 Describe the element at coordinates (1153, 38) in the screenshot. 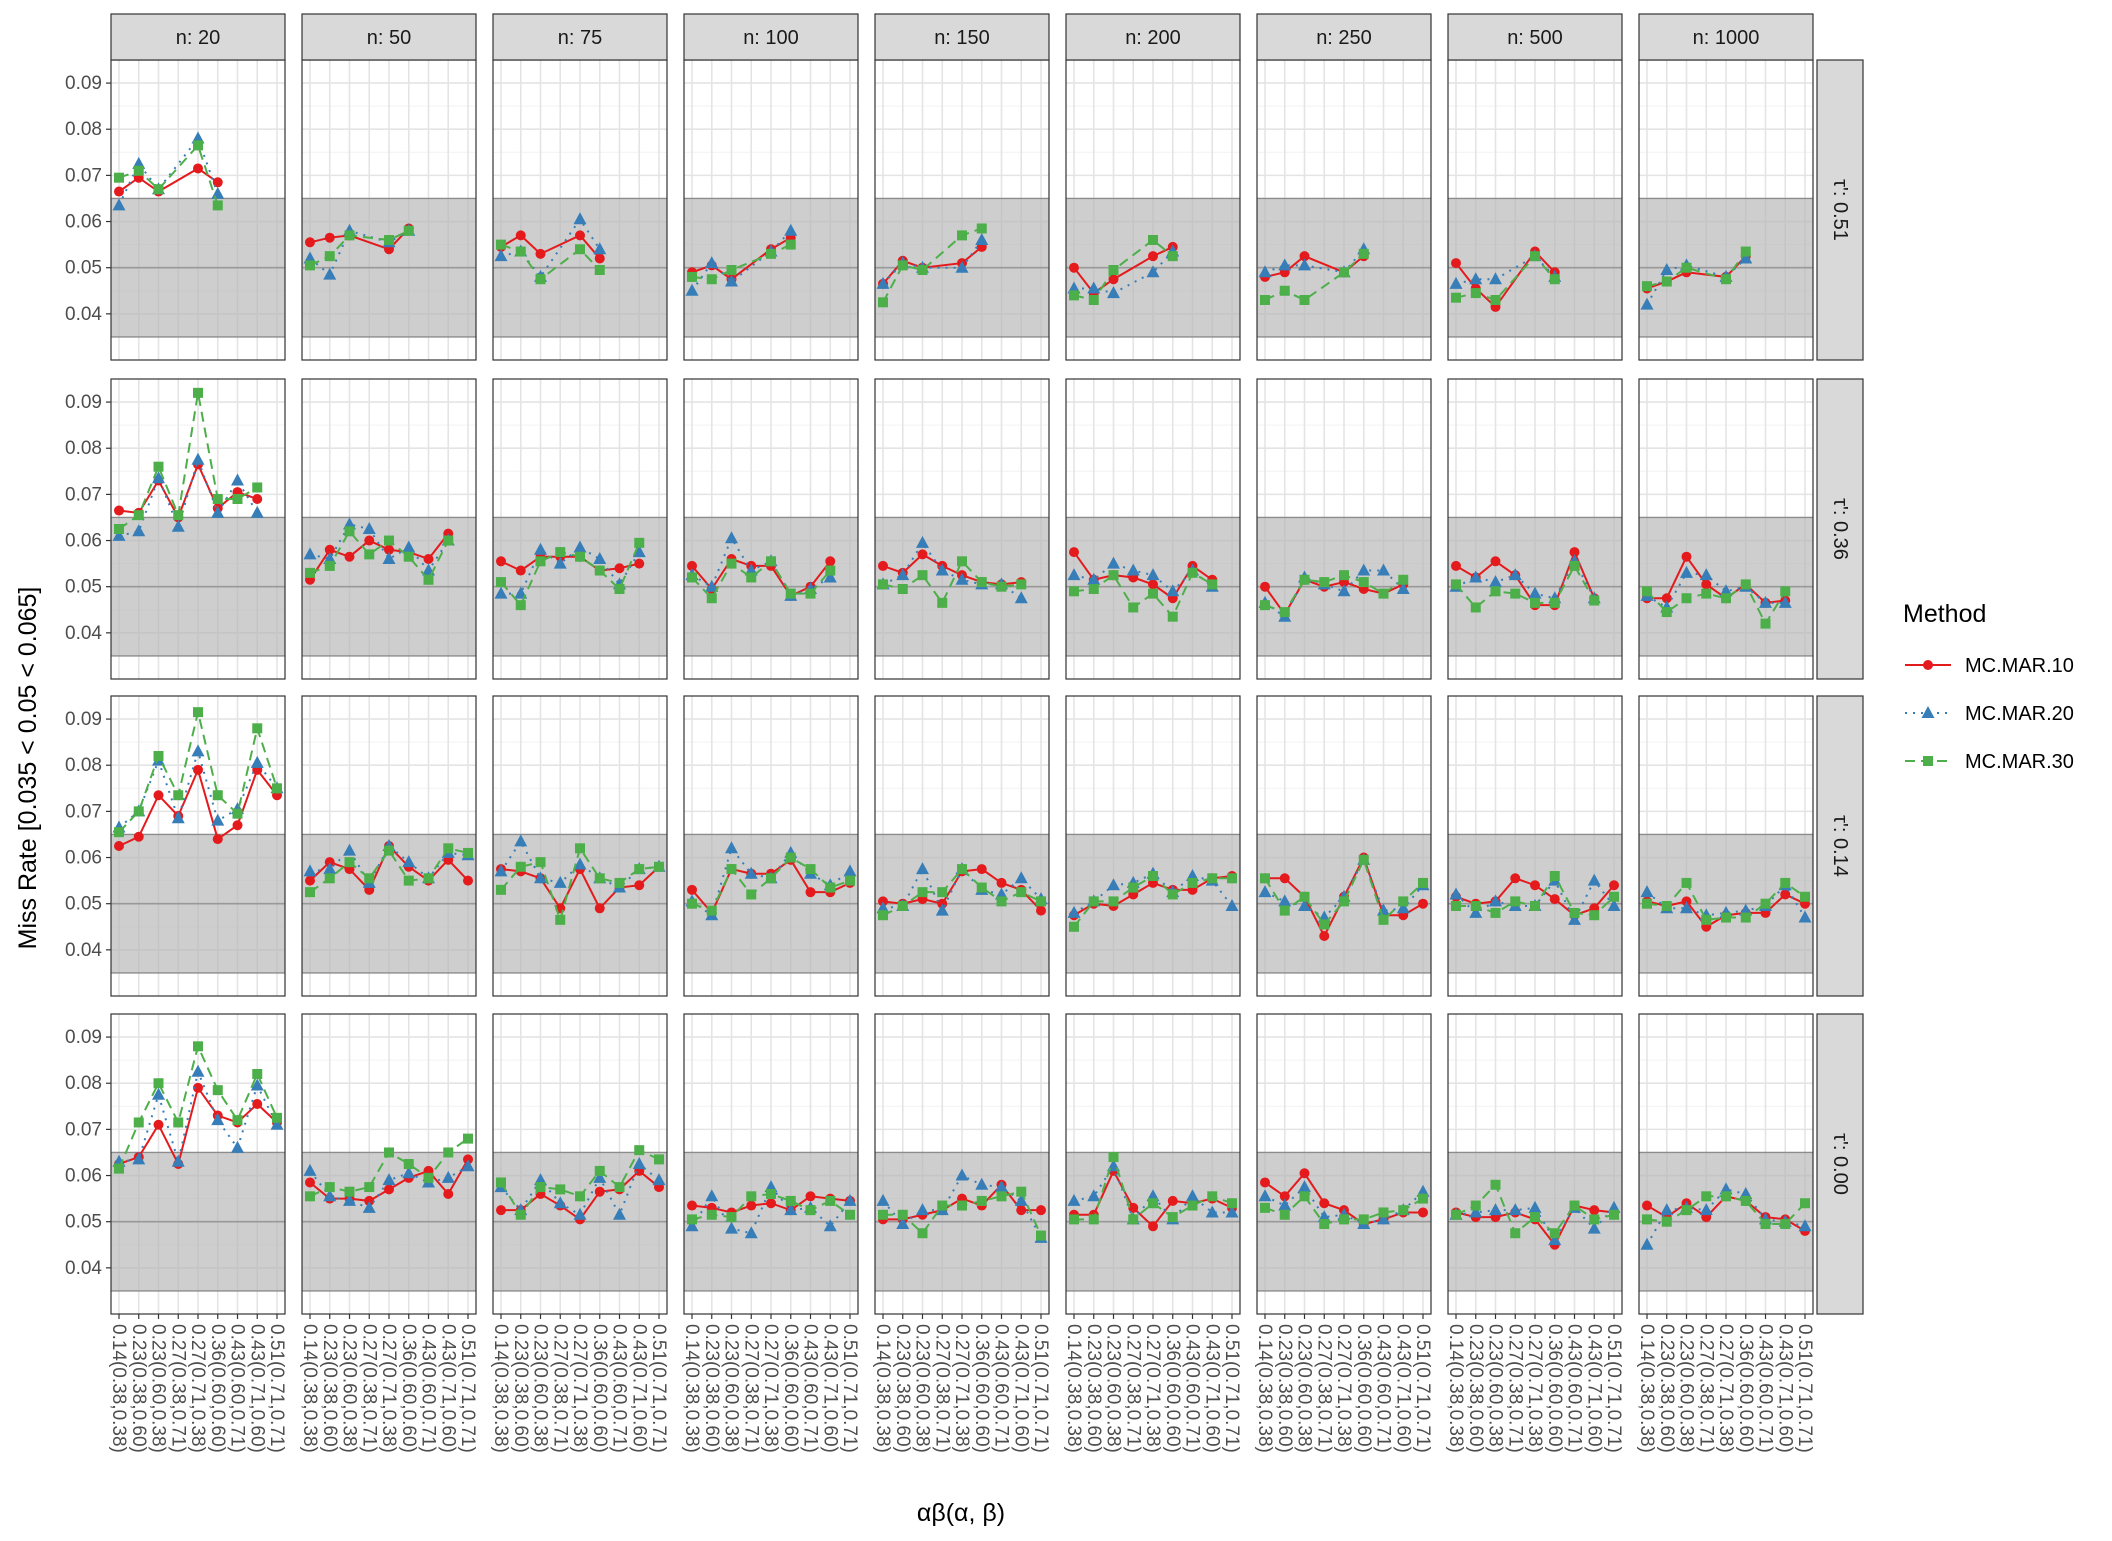

I see `column-strip-label: n: 200` at that location.